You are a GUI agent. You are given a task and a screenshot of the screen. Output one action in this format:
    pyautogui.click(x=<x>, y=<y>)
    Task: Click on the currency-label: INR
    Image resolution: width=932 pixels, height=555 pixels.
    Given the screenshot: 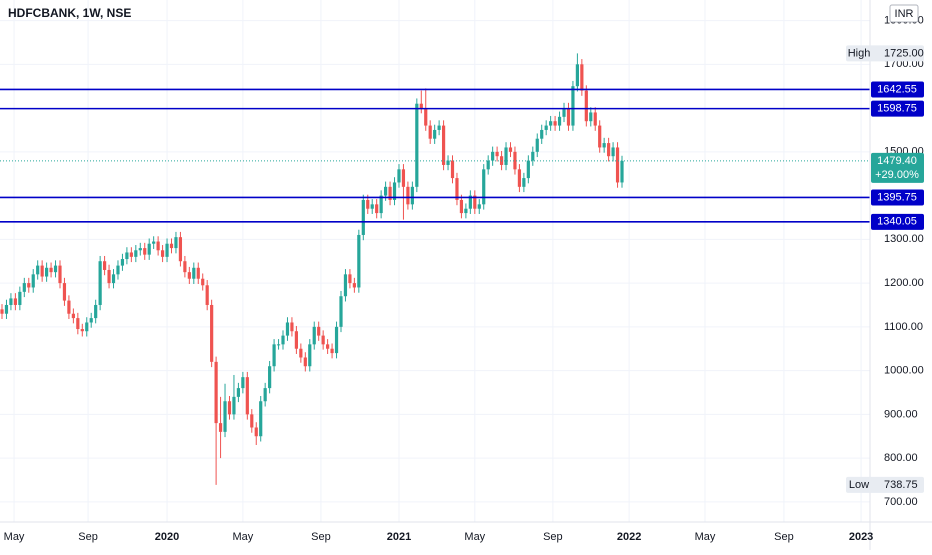 What is the action you would take?
    pyautogui.click(x=904, y=14)
    